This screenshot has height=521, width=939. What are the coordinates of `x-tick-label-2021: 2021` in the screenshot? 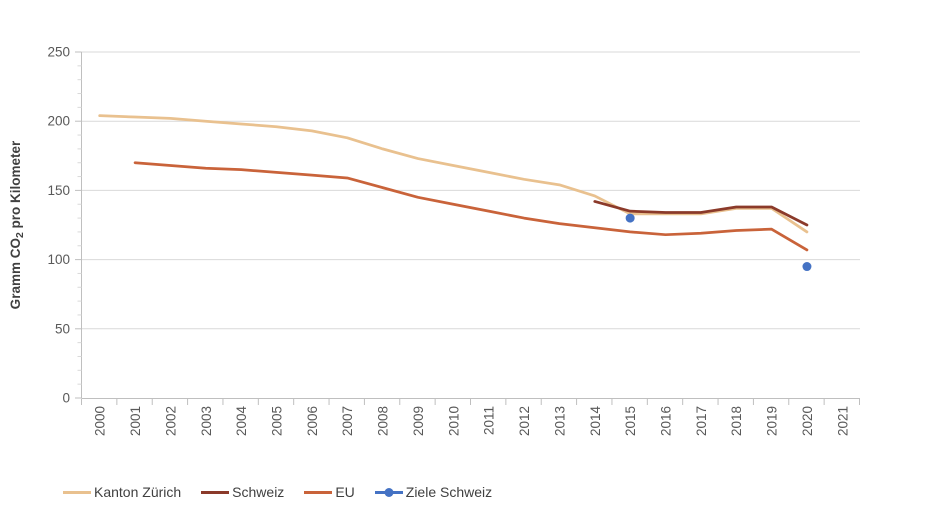 It's located at (842, 421).